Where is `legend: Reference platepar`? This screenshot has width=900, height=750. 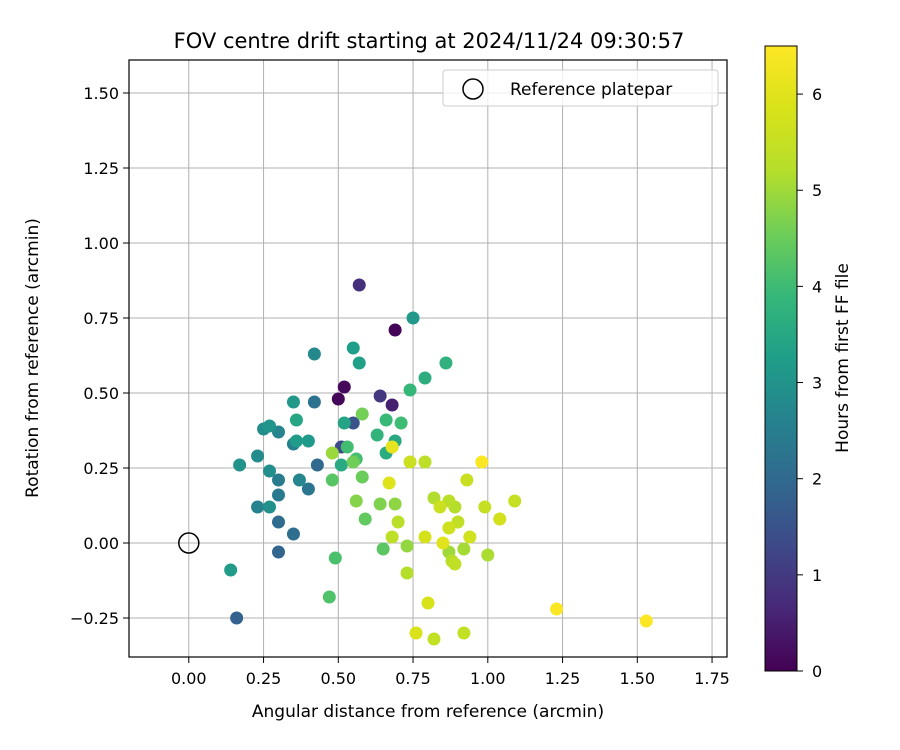
legend: Reference platepar is located at coordinates (580, 88).